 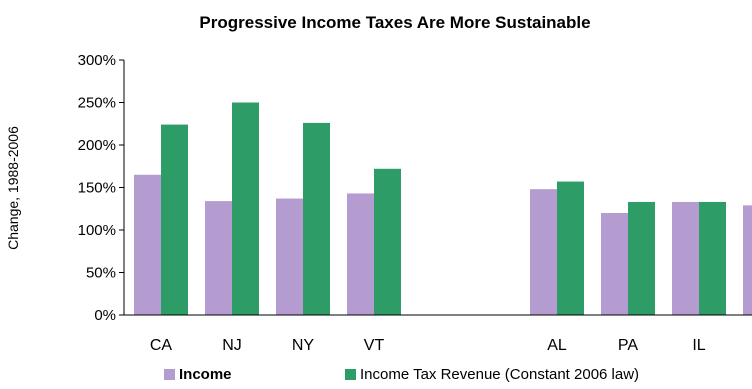 I want to click on x-category-label: VT, so click(x=374, y=345).